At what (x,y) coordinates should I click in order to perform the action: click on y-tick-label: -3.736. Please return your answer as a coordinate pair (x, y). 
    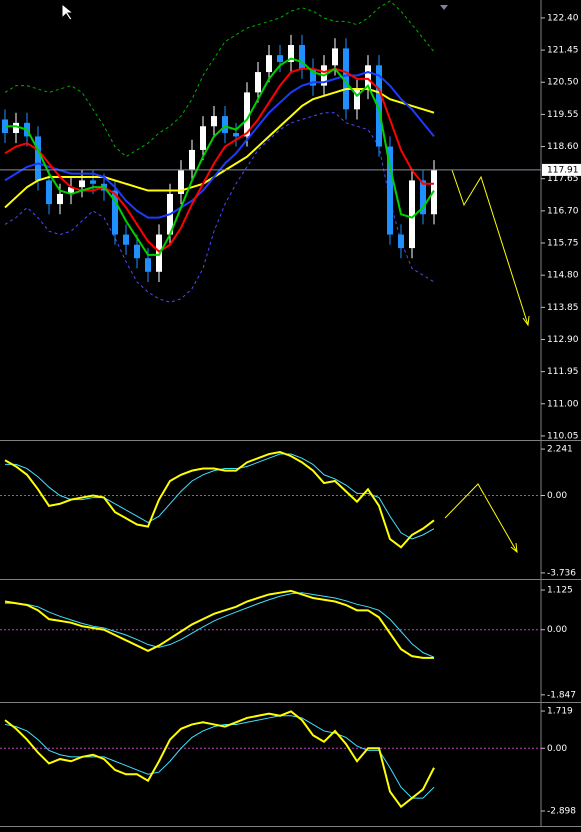
    Looking at the image, I should click on (561, 573).